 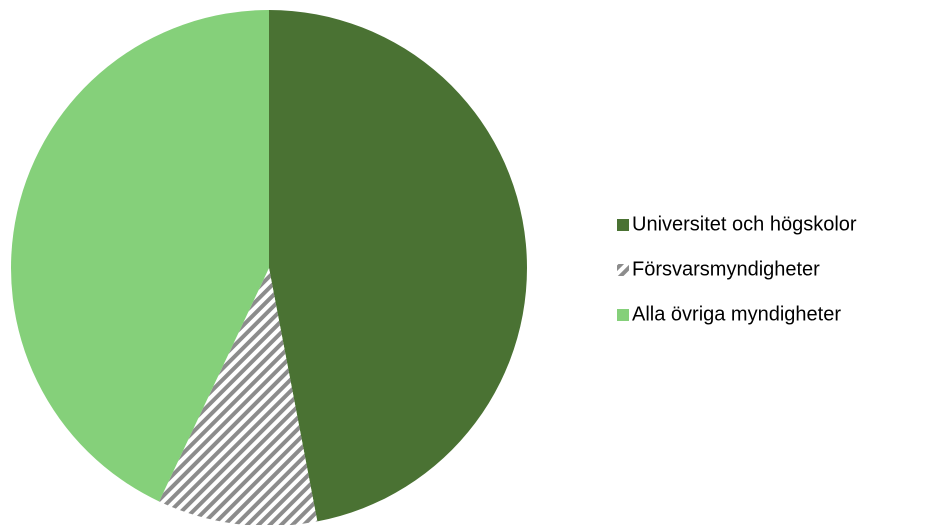 I want to click on legend-label: Försvarsmyndigheter, so click(x=726, y=269).